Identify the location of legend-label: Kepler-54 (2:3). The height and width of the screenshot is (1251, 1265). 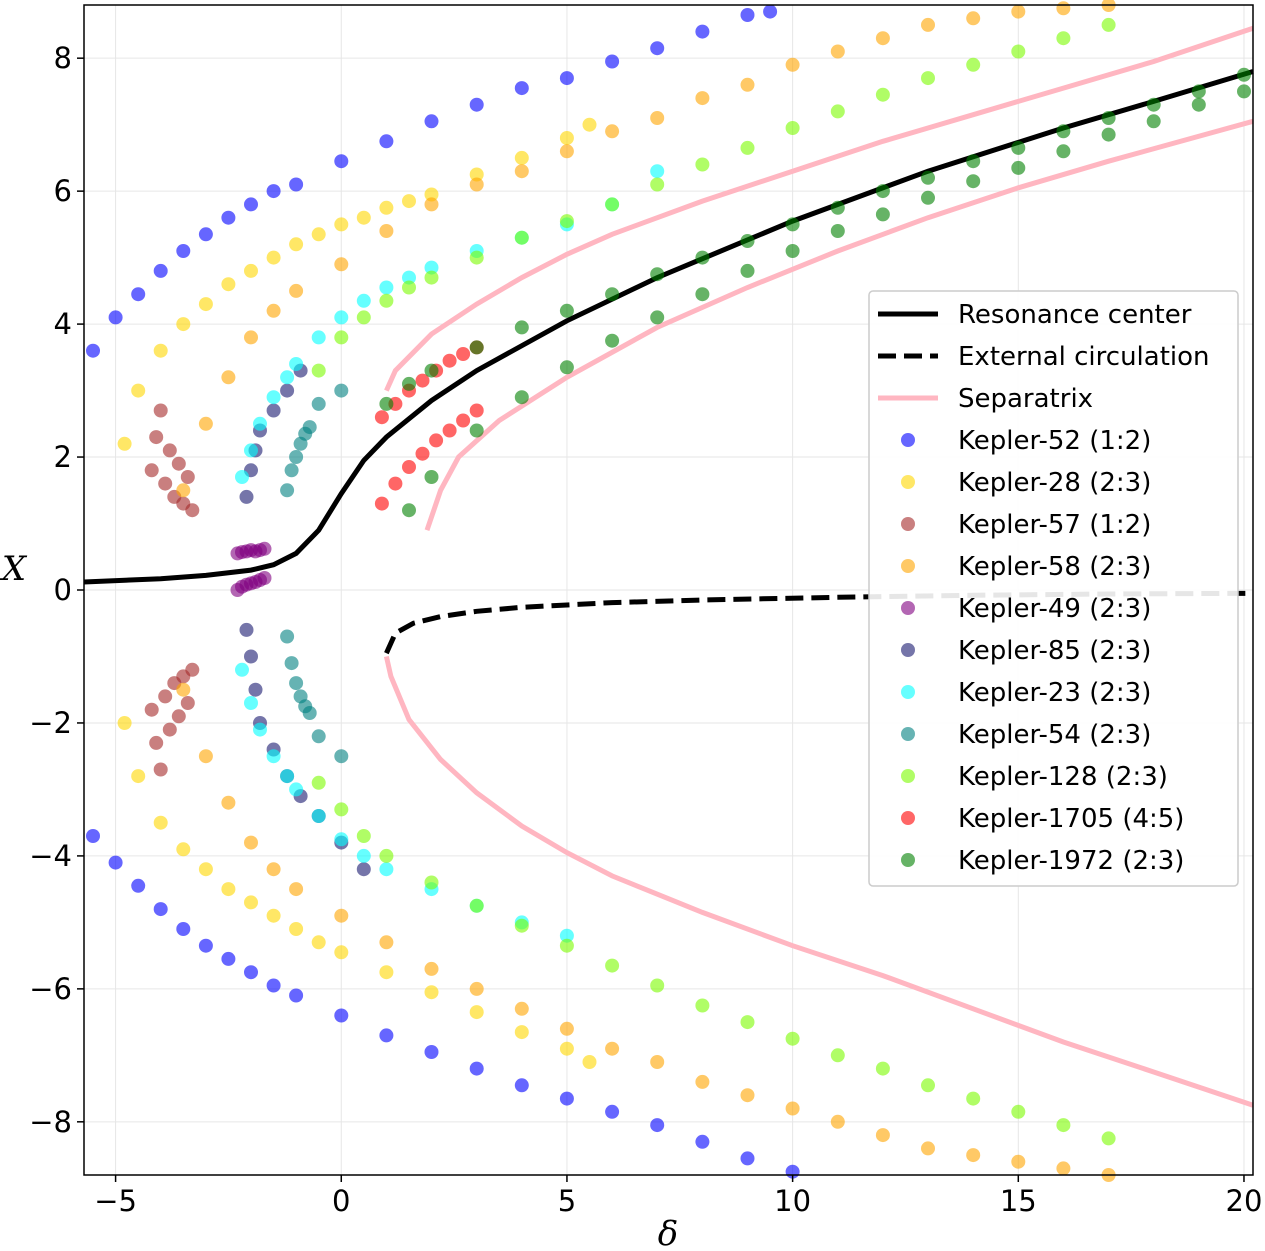
(1054, 735).